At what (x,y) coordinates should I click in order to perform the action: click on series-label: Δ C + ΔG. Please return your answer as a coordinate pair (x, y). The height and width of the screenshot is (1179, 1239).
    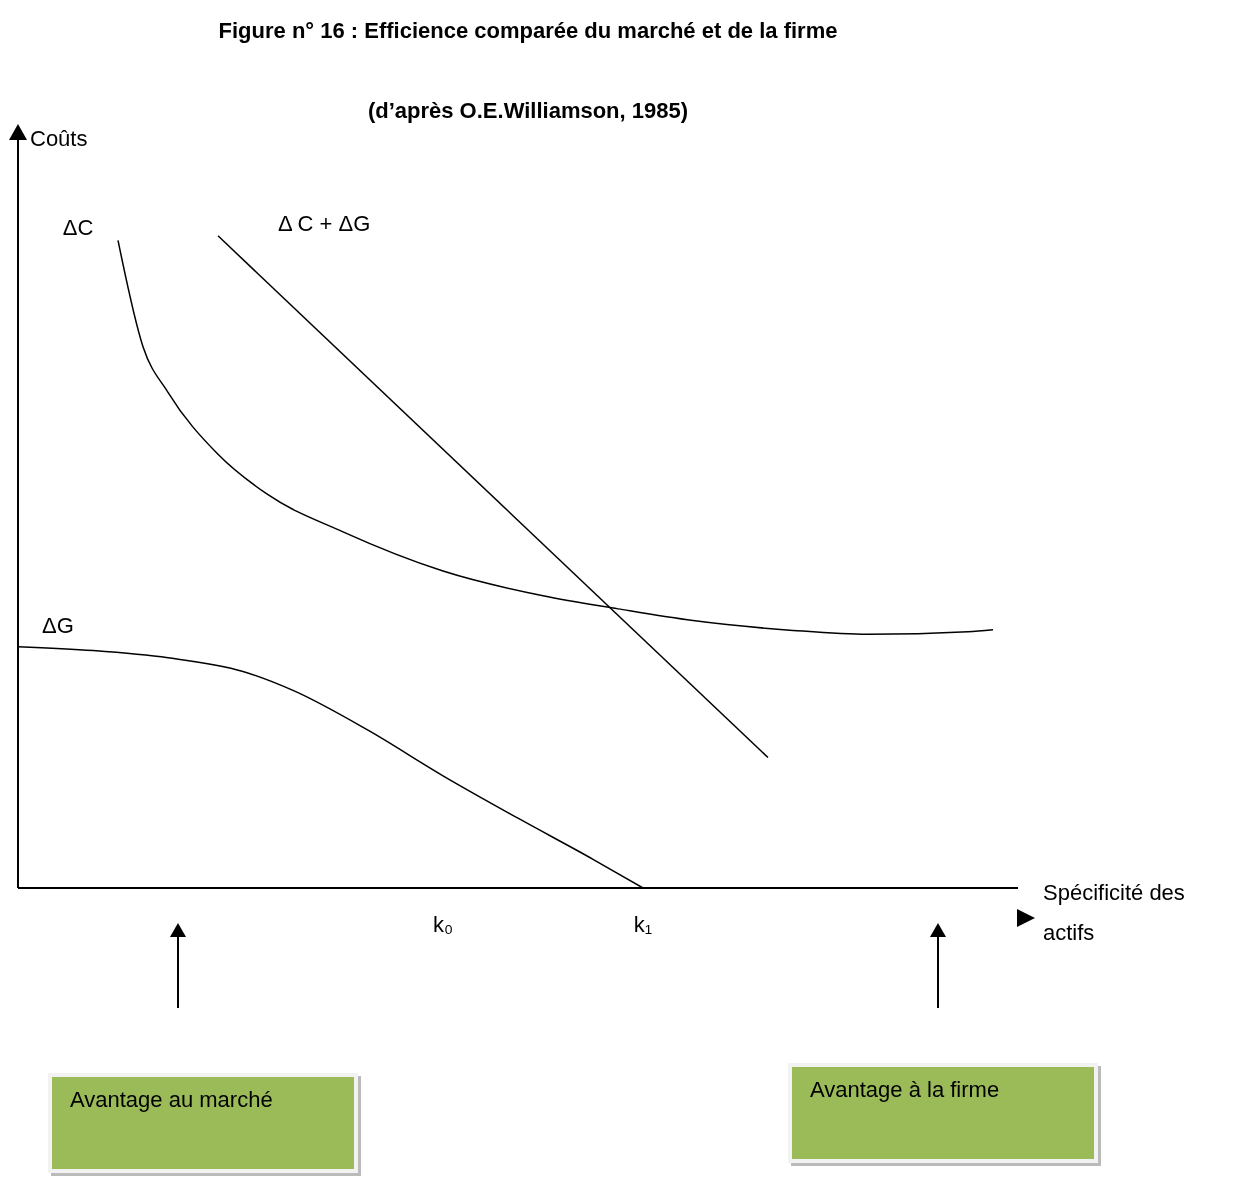
    Looking at the image, I should click on (324, 223).